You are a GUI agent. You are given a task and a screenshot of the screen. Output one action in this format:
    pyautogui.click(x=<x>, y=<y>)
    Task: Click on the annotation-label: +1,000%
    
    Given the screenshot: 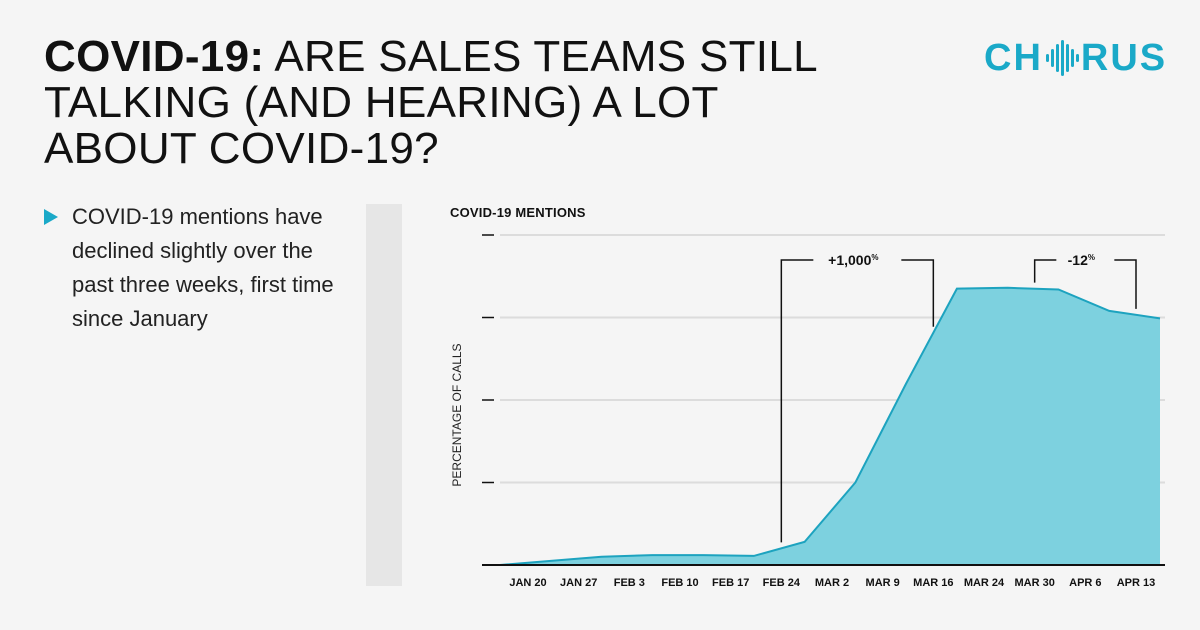 What is the action you would take?
    pyautogui.click(x=853, y=260)
    